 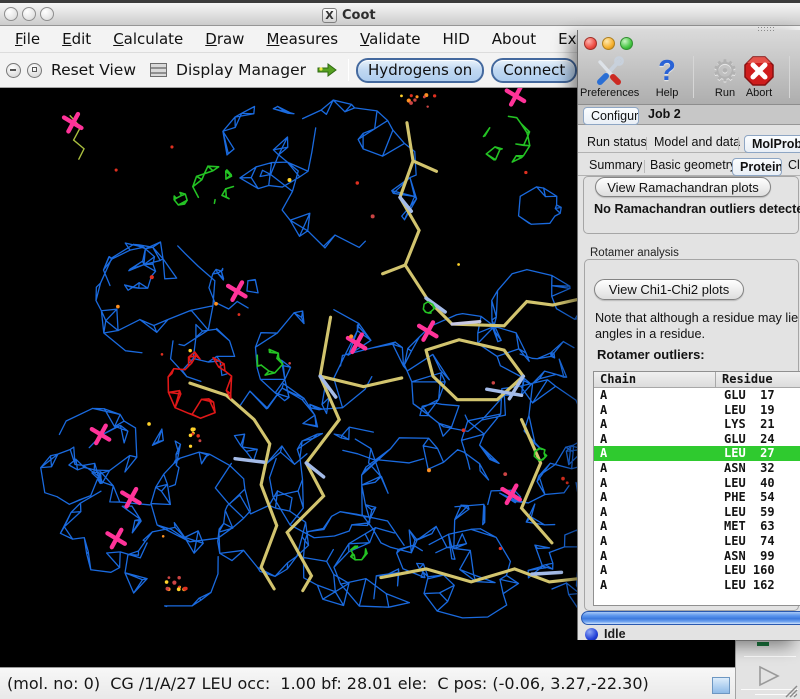 I want to click on tab-cl: Cl, so click(x=794, y=165).